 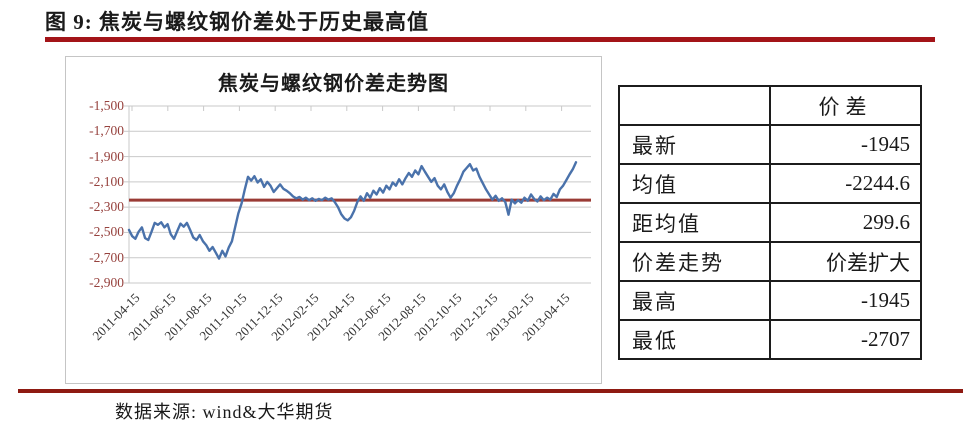 I want to click on row-value: 价差扩大, so click(x=845, y=261).